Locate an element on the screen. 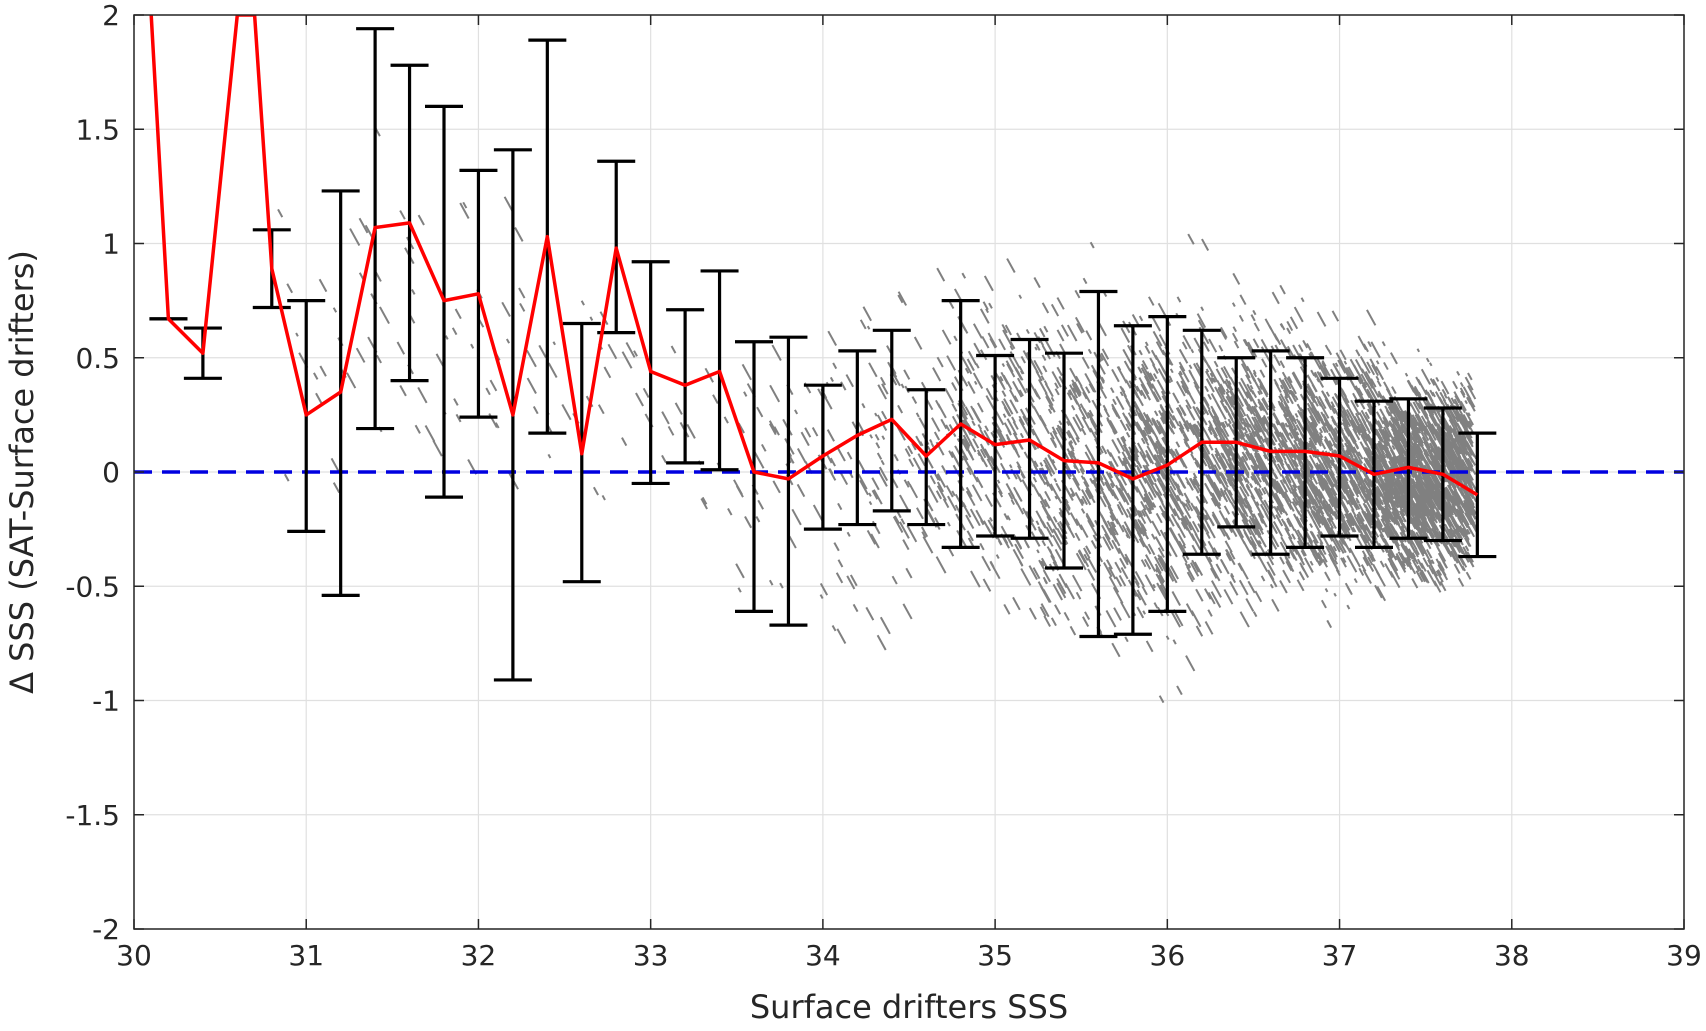  y-tick-label: -1.5 is located at coordinates (92, 815).